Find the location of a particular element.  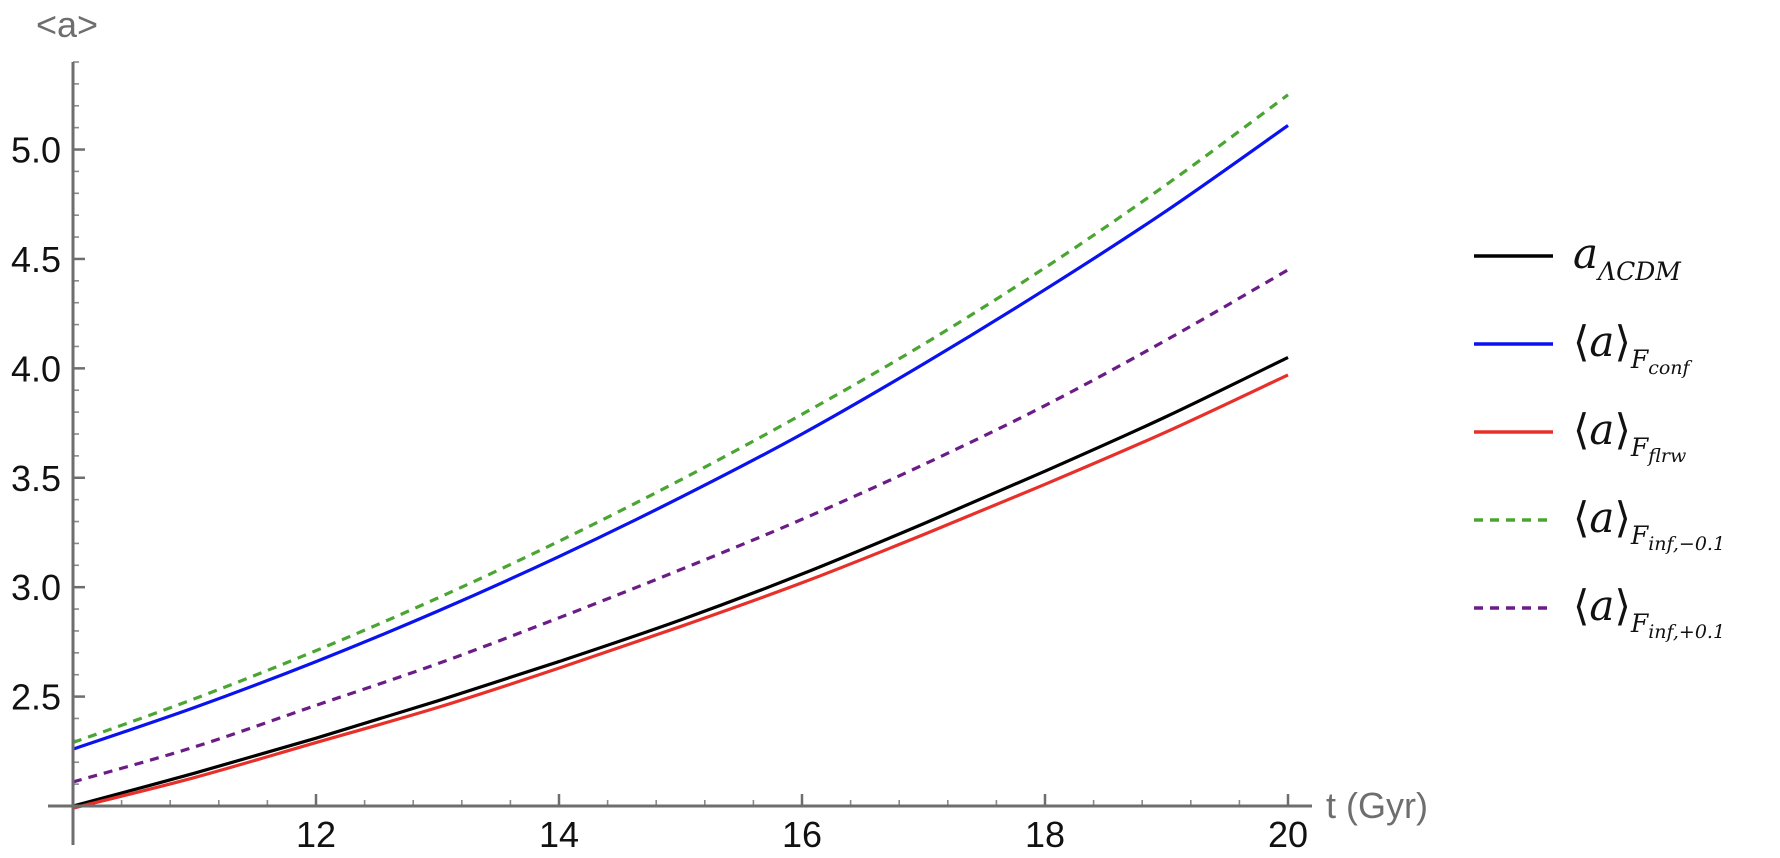

legend-item-5: ⟨a⟩Finf,+0.1 is located at coordinates (1599, 612).